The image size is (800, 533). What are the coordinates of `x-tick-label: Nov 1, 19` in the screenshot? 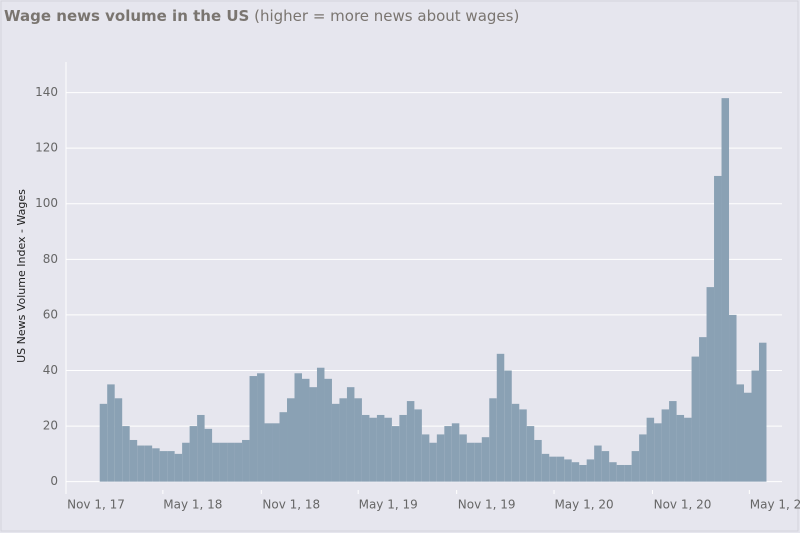 It's located at (487, 505).